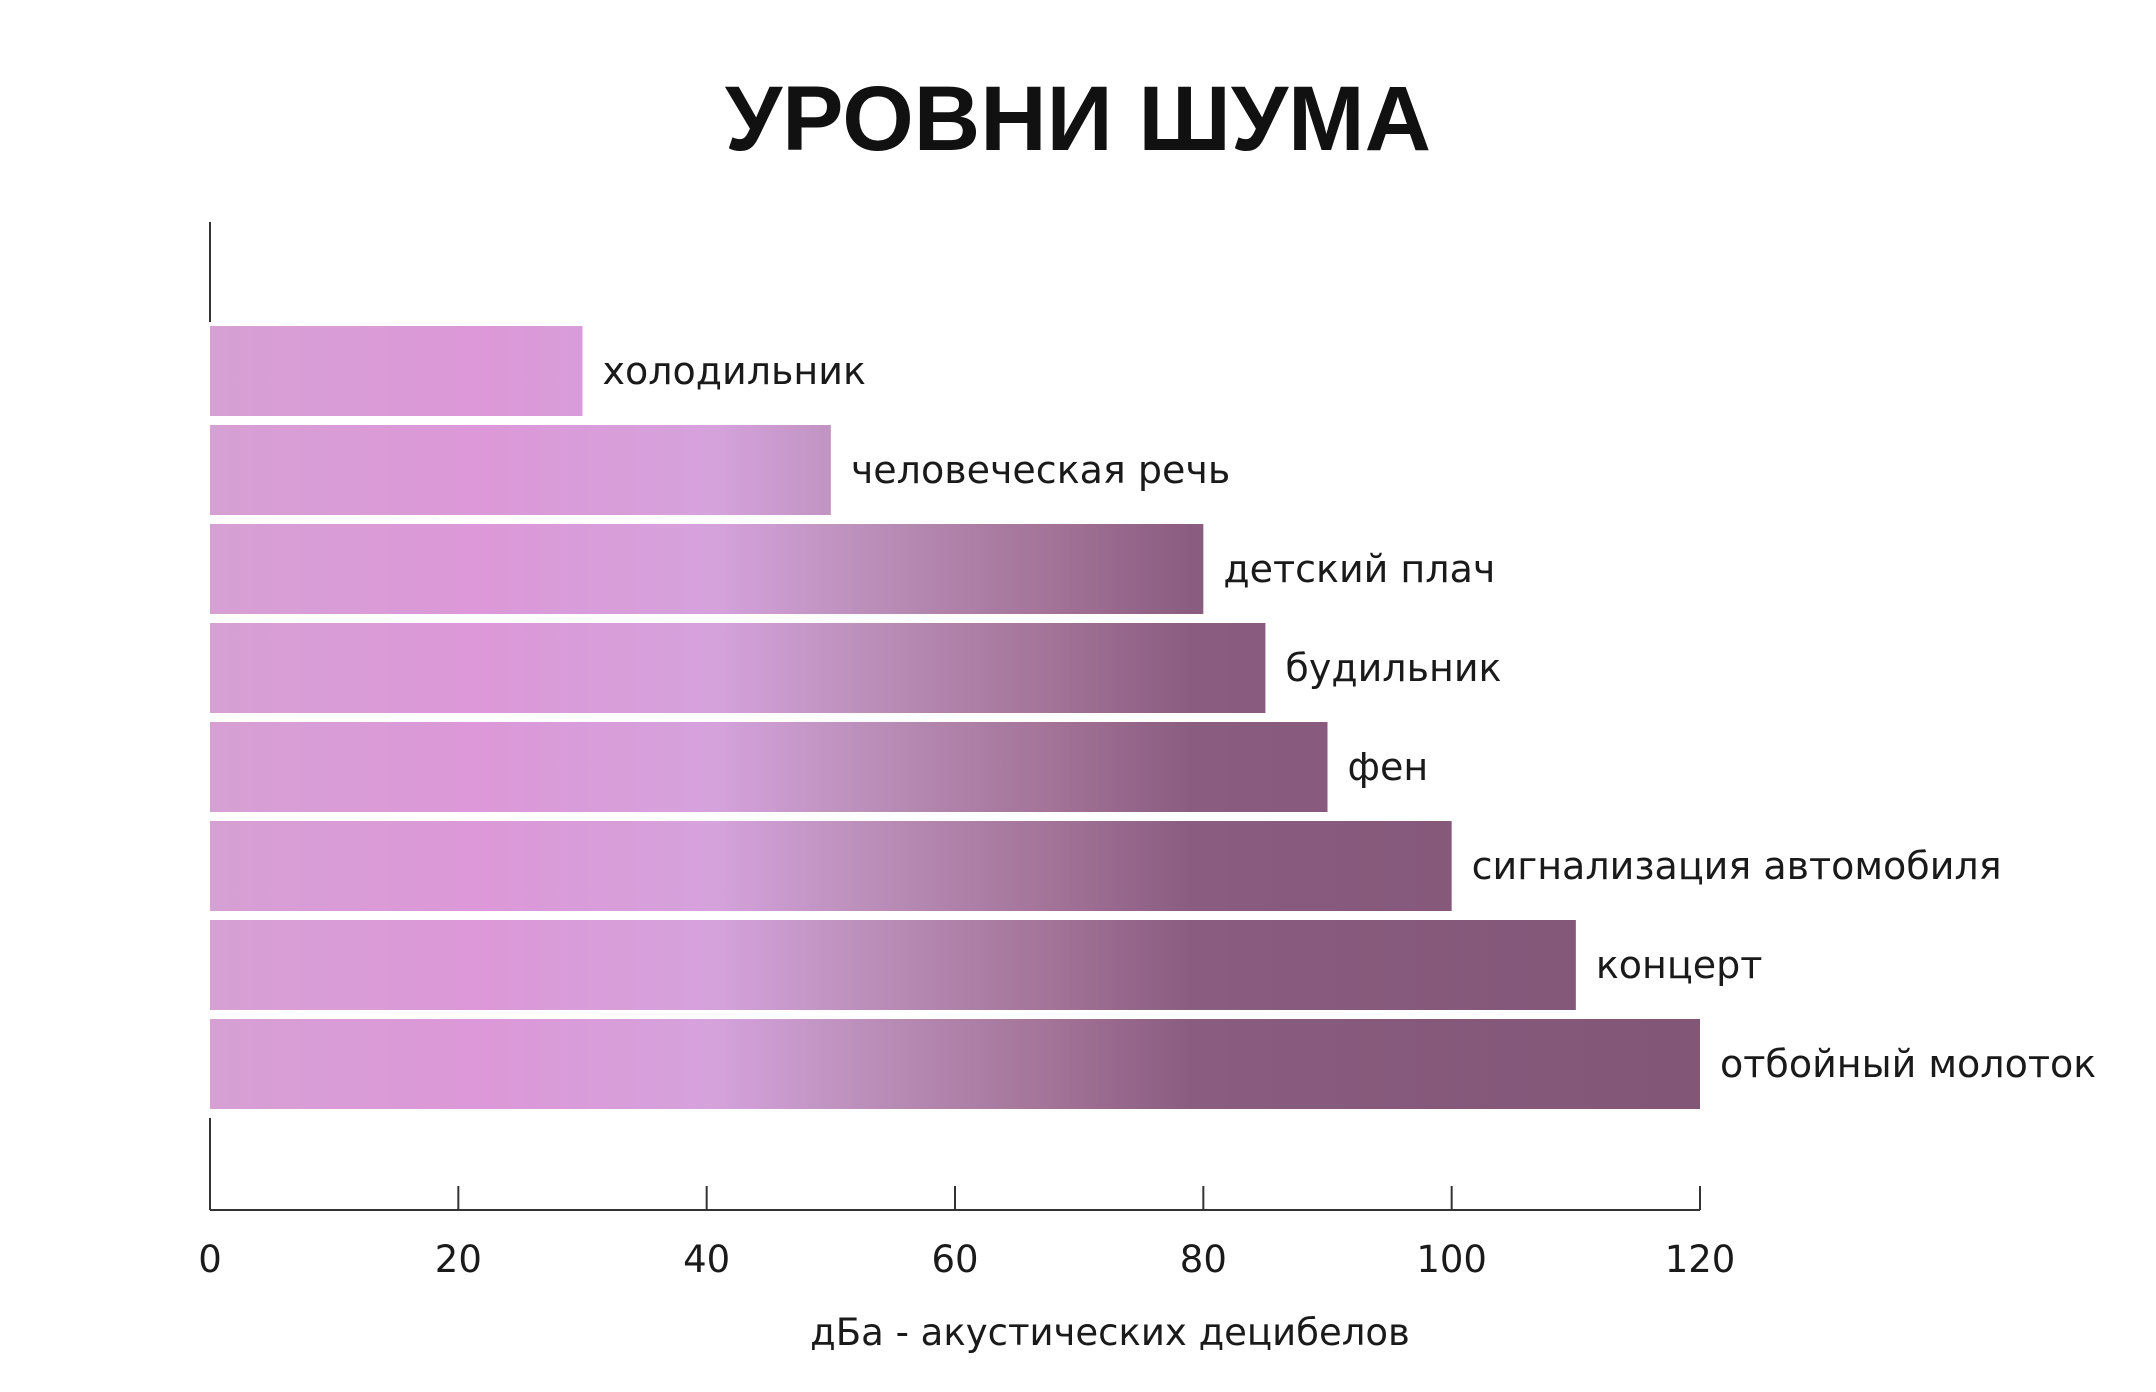  Describe the element at coordinates (1388, 767) in the screenshot. I see `bar-label-5: фен` at that location.